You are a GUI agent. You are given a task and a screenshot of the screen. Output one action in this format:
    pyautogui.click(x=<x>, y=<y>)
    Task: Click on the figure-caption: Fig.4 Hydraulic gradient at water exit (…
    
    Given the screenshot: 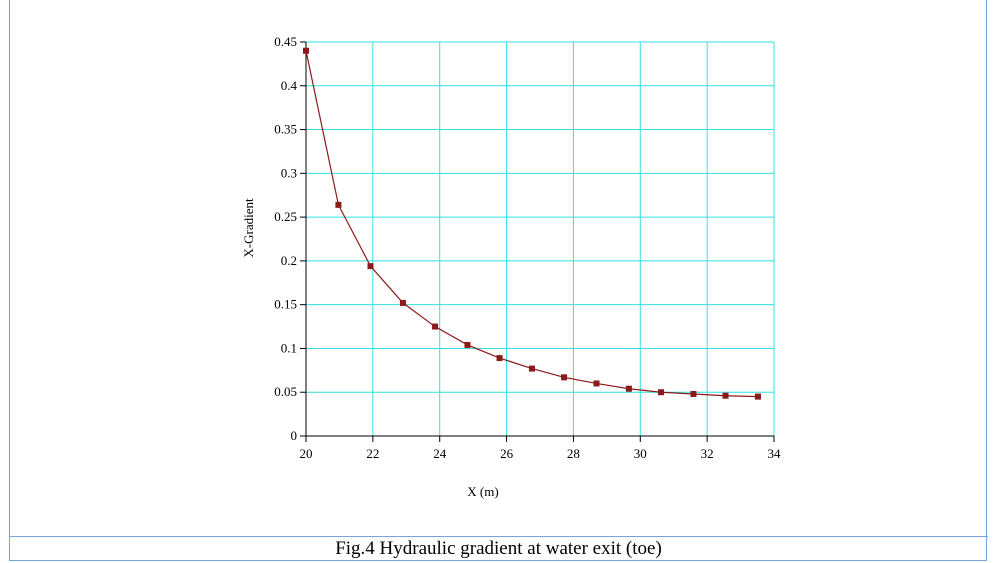 What is the action you would take?
    pyautogui.click(x=498, y=548)
    